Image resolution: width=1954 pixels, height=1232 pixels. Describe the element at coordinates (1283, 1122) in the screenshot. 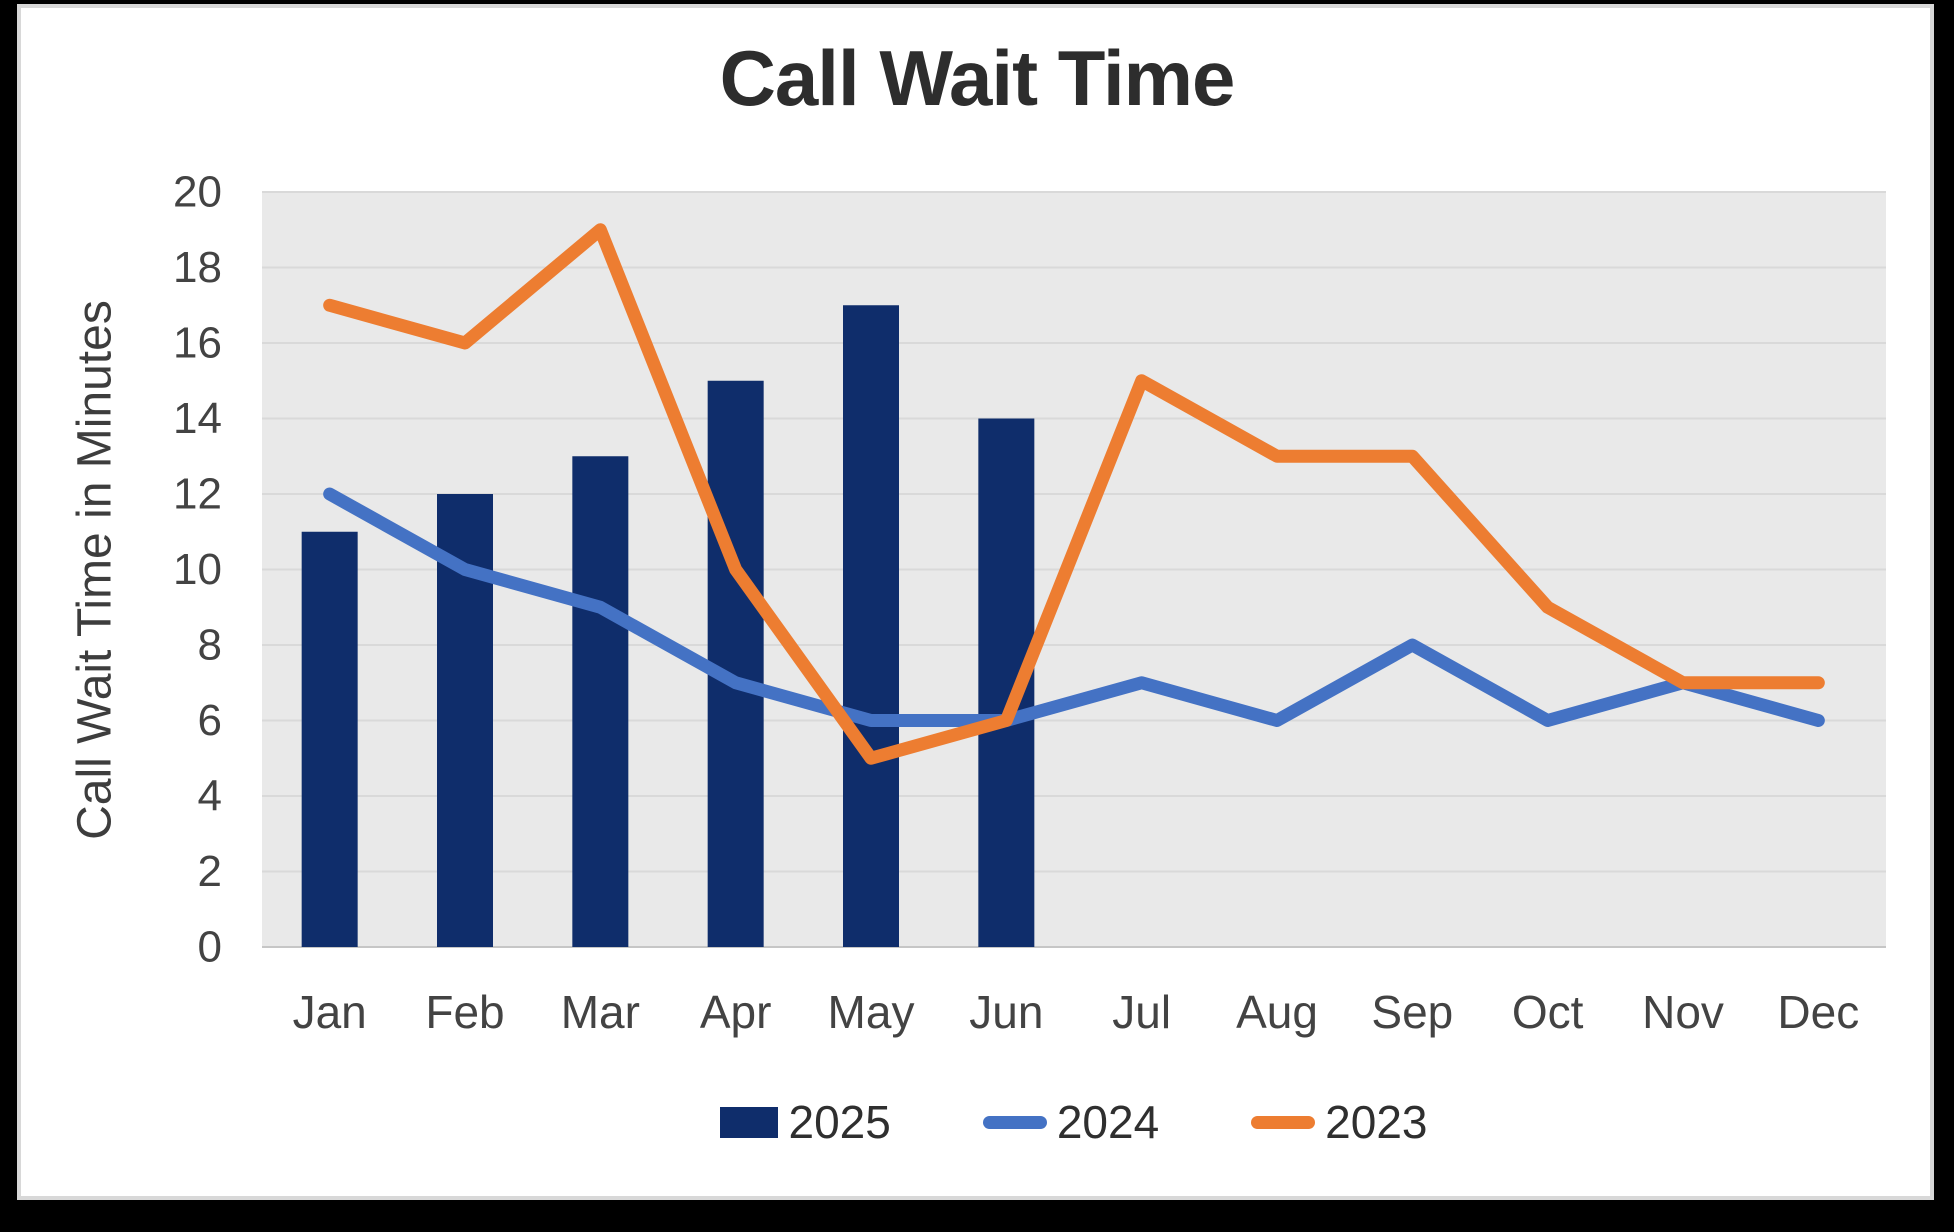

I see `legend-line-swatch-2023` at that location.